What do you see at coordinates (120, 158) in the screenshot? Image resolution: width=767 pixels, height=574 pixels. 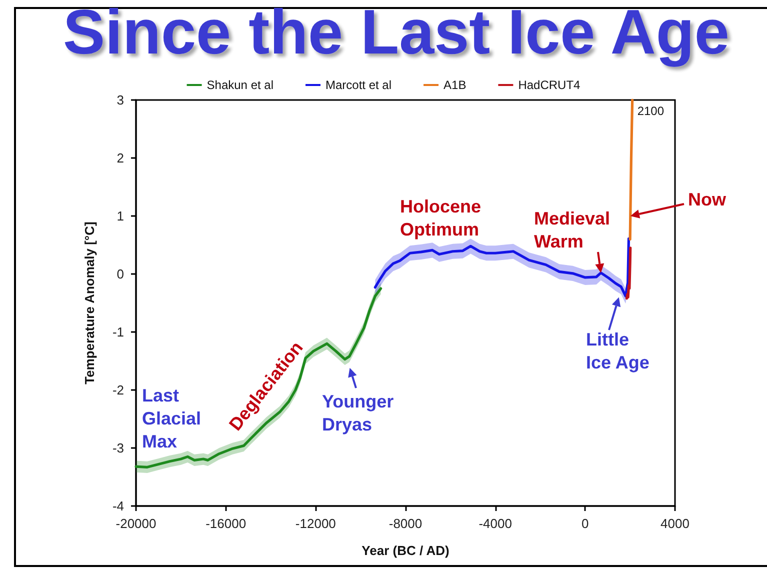 I see `y-tick-label: 2` at bounding box center [120, 158].